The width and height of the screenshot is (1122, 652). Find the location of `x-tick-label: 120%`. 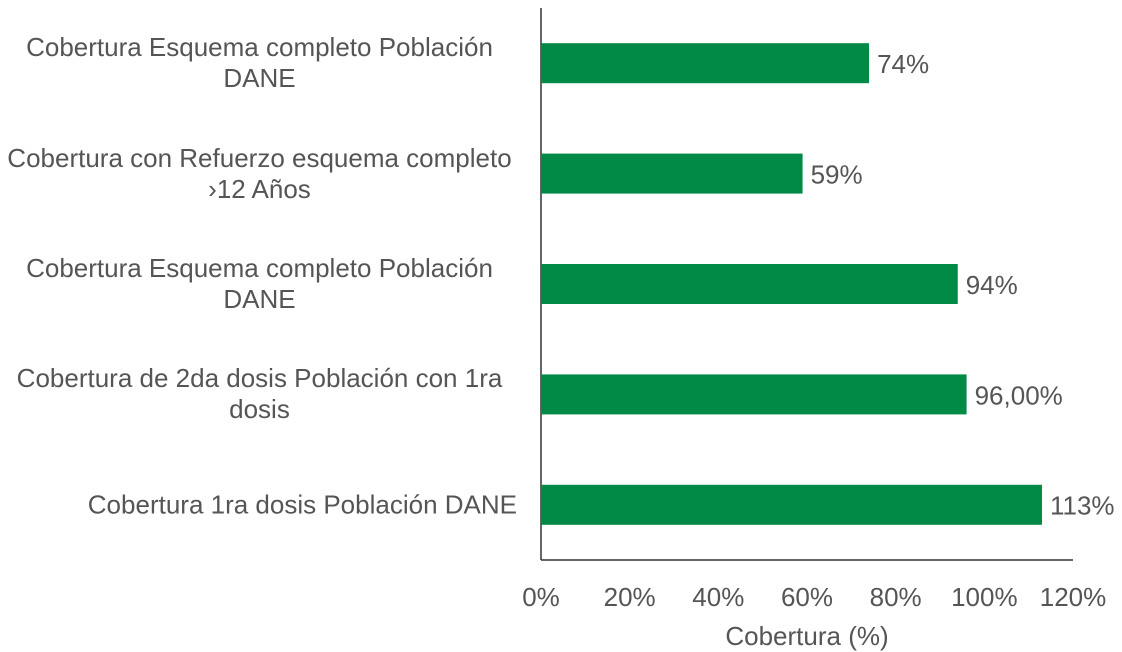

x-tick-label: 120% is located at coordinates (1073, 597).